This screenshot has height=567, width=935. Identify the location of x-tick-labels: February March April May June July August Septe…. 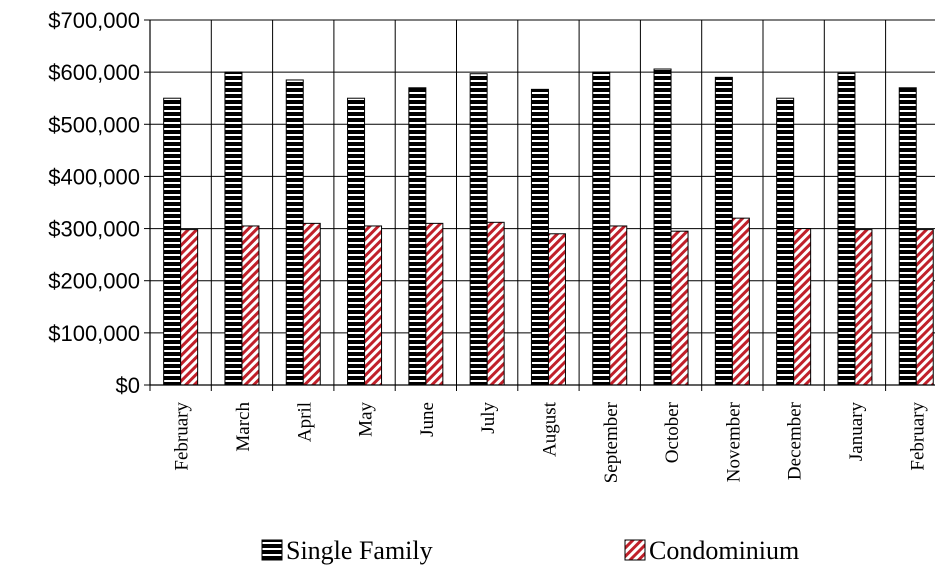
(550, 442).